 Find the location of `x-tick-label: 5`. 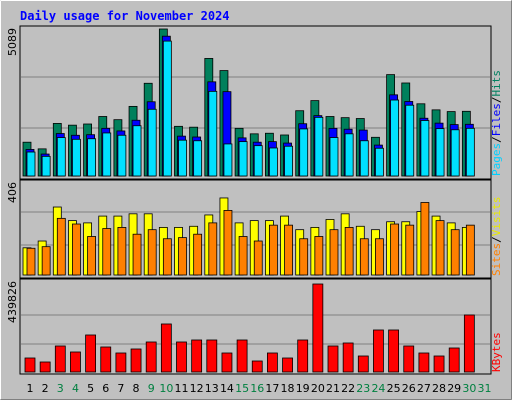

x-tick-label: 5 is located at coordinates (90, 388).